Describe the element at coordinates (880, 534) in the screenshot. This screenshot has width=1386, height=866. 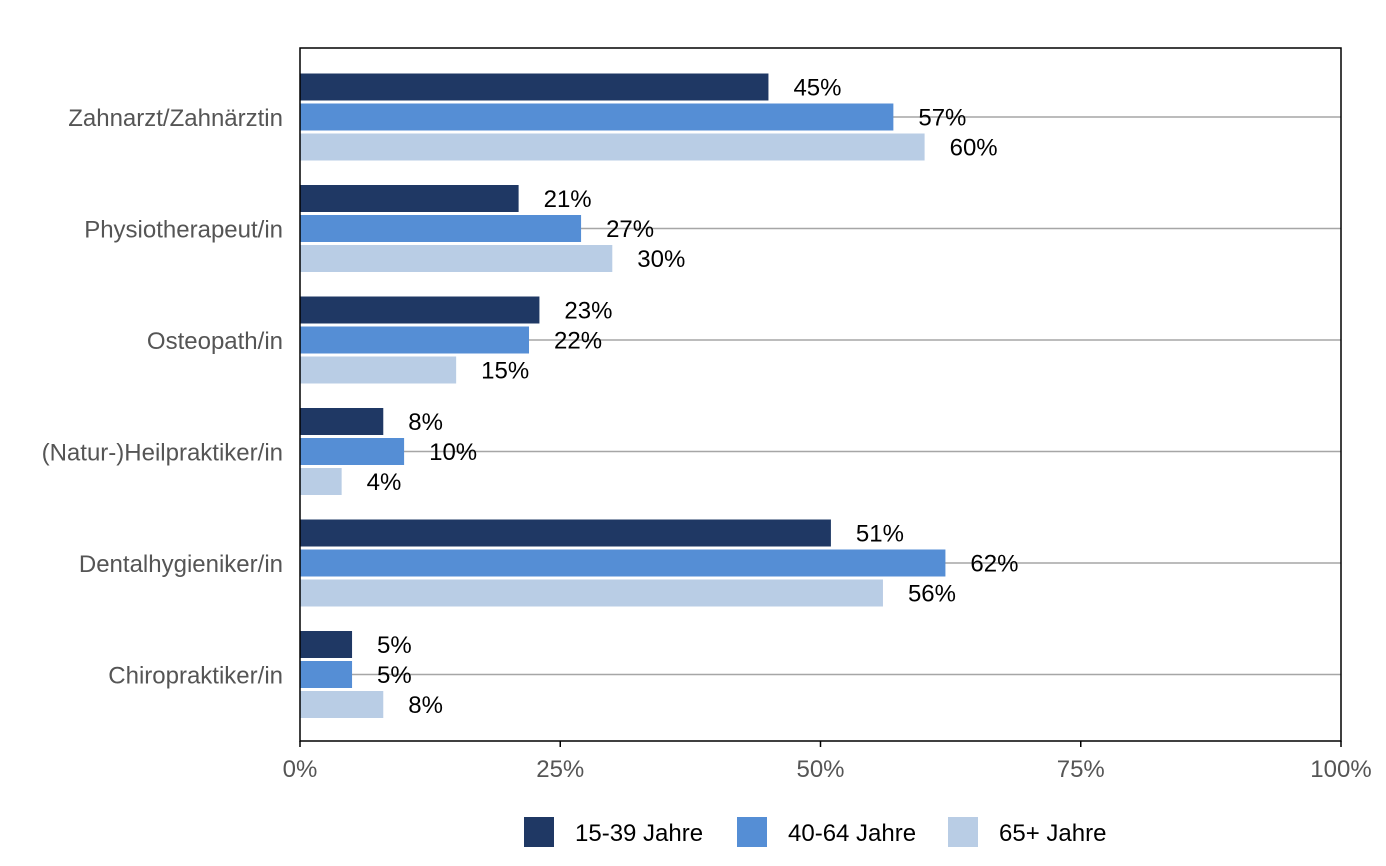
I see `data-label: 51%` at that location.